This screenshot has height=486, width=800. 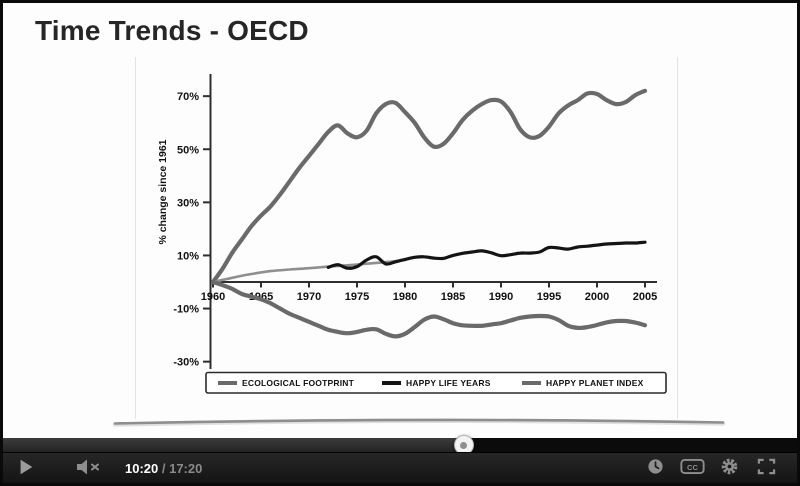 I want to click on cc-icon: CC, so click(x=692, y=468).